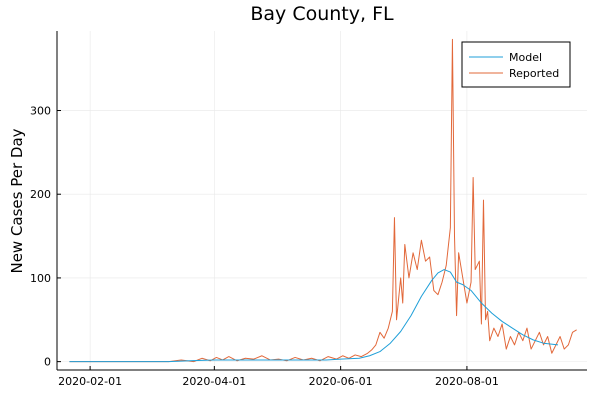 The width and height of the screenshot is (600, 400). I want to click on legend: Model Reported, so click(516, 64).